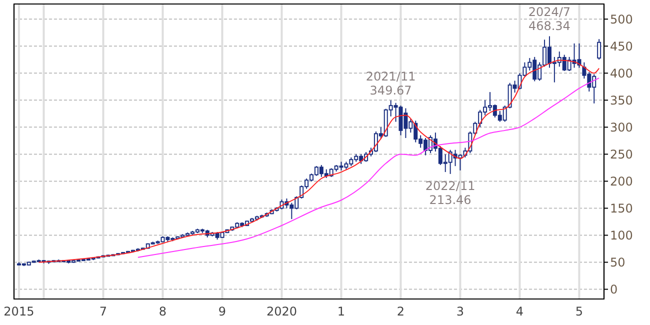  I want to click on y-tick-label: 150, so click(621, 208).